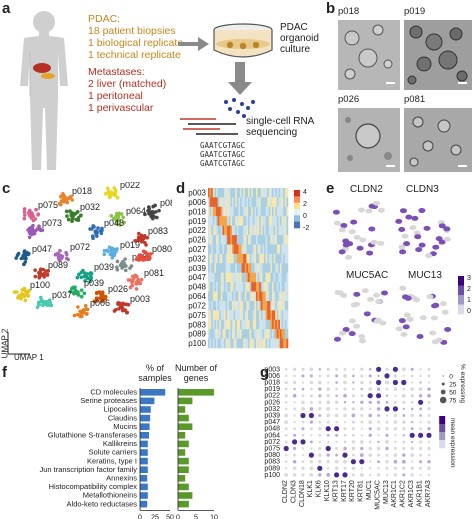 This screenshot has height=519, width=474. Describe the element at coordinates (223, 163) in the screenshot. I see `sequence-line-3: GAATCGTAGC` at that location.